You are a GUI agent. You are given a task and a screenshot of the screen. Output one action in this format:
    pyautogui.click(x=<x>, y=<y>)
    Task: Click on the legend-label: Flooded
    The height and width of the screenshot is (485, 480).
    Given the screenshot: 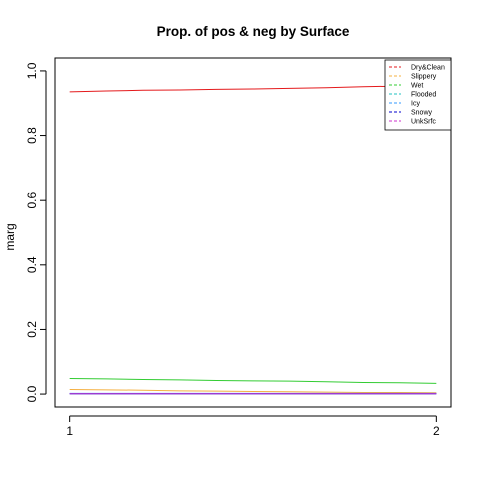 What is the action you would take?
    pyautogui.click(x=423, y=95)
    